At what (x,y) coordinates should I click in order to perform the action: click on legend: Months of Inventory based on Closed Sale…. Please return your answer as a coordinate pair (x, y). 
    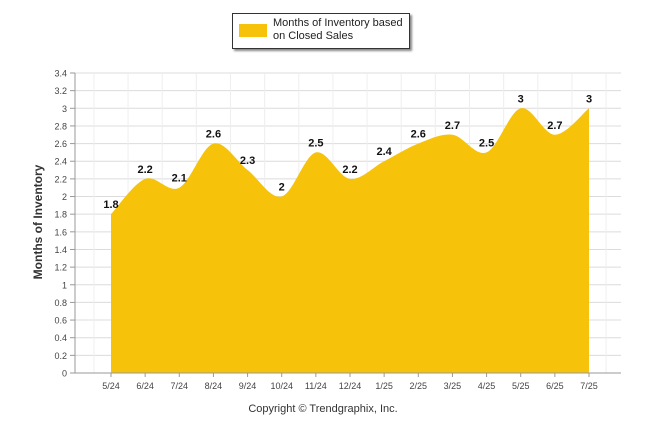
    Looking at the image, I should click on (321, 31).